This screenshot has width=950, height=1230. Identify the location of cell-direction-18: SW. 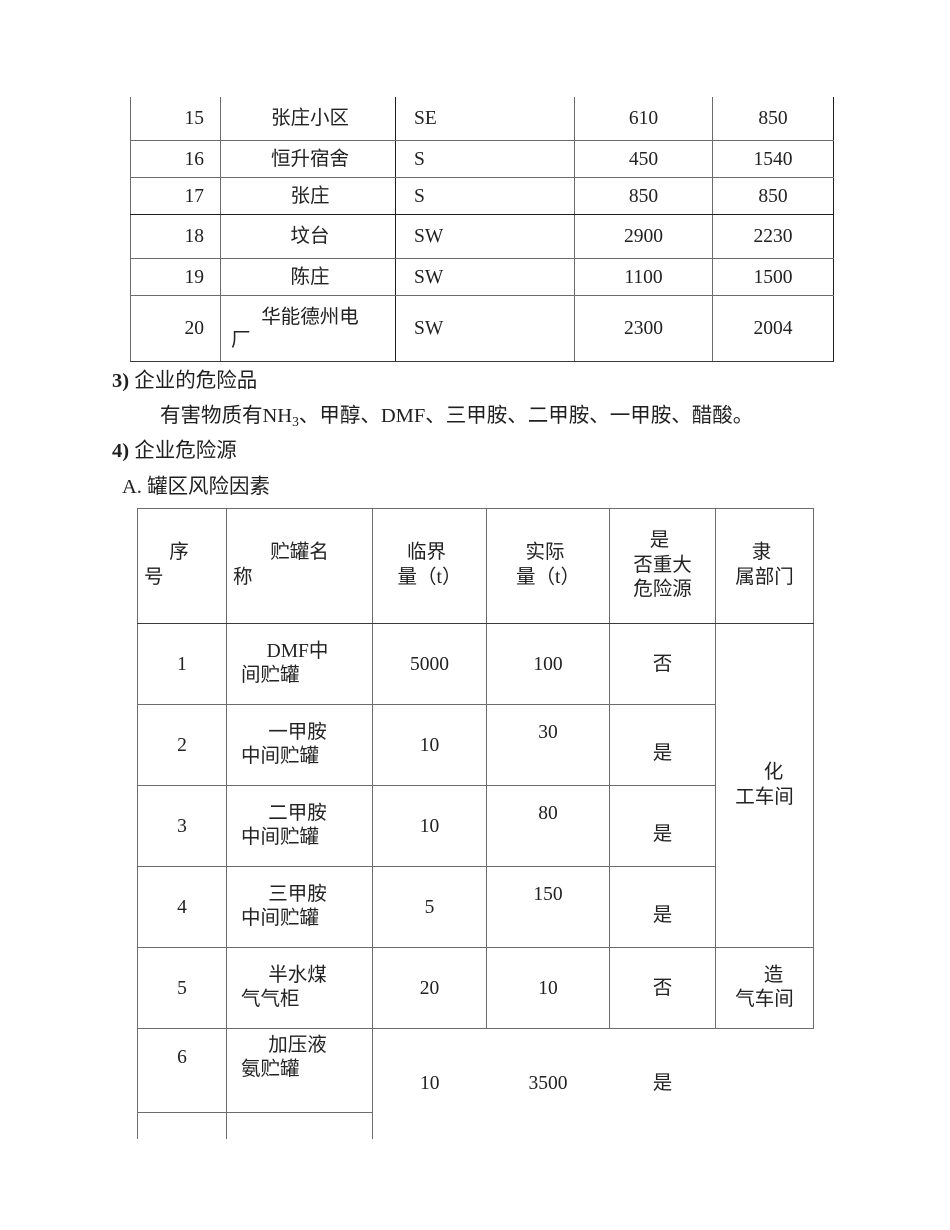
(485, 236).